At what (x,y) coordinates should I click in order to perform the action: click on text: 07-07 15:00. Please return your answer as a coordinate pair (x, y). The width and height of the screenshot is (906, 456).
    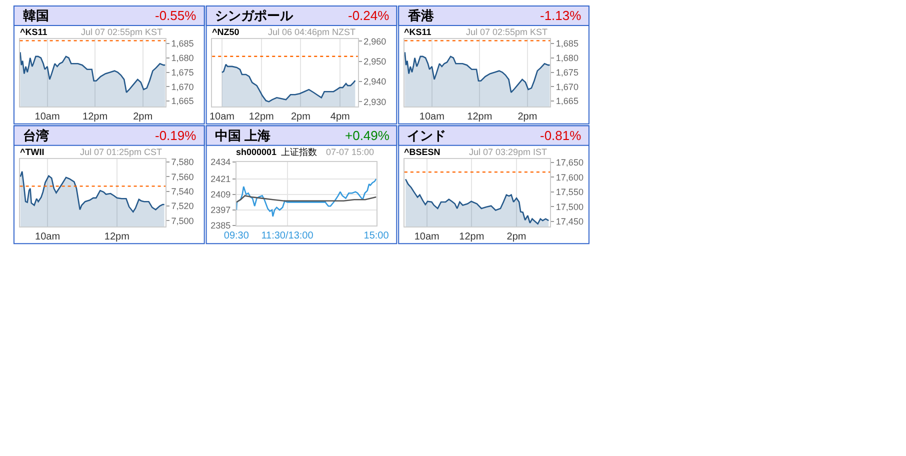
    Looking at the image, I should click on (350, 152).